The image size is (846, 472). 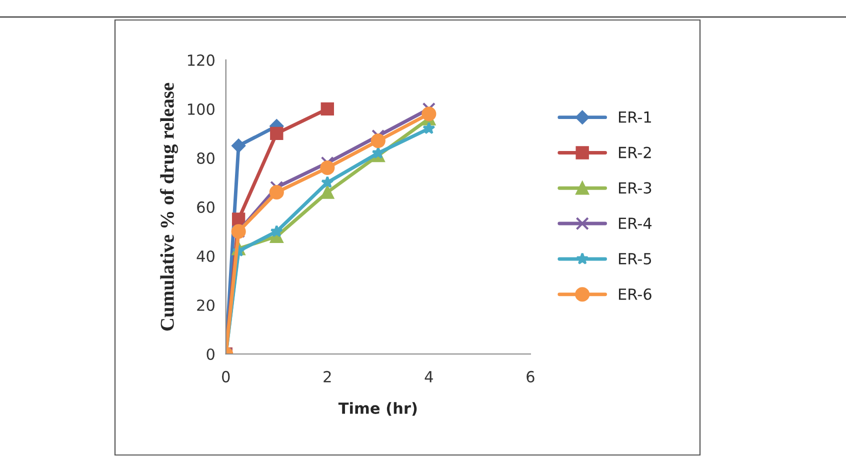 What do you see at coordinates (327, 376) in the screenshot?
I see `x-tick-label: 2` at bounding box center [327, 376].